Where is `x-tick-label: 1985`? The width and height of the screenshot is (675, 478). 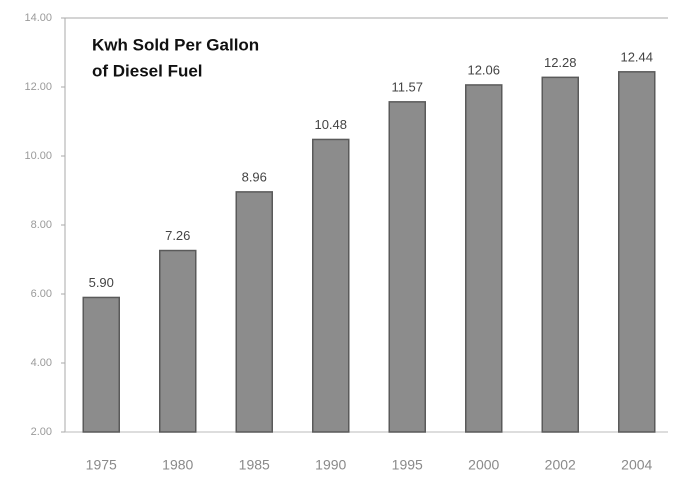
x-tick-label: 1985 is located at coordinates (254, 465).